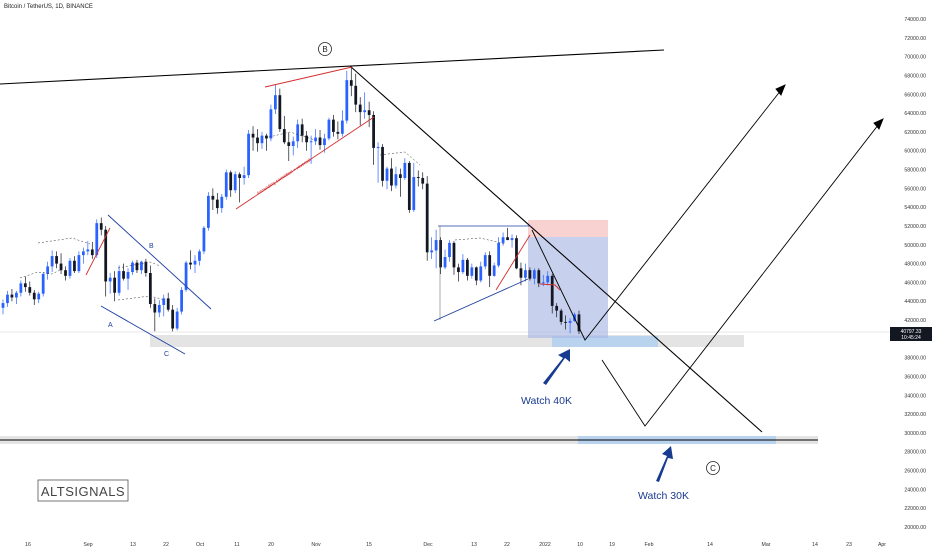  I want to click on x-tick-label: Apr, so click(882, 545).